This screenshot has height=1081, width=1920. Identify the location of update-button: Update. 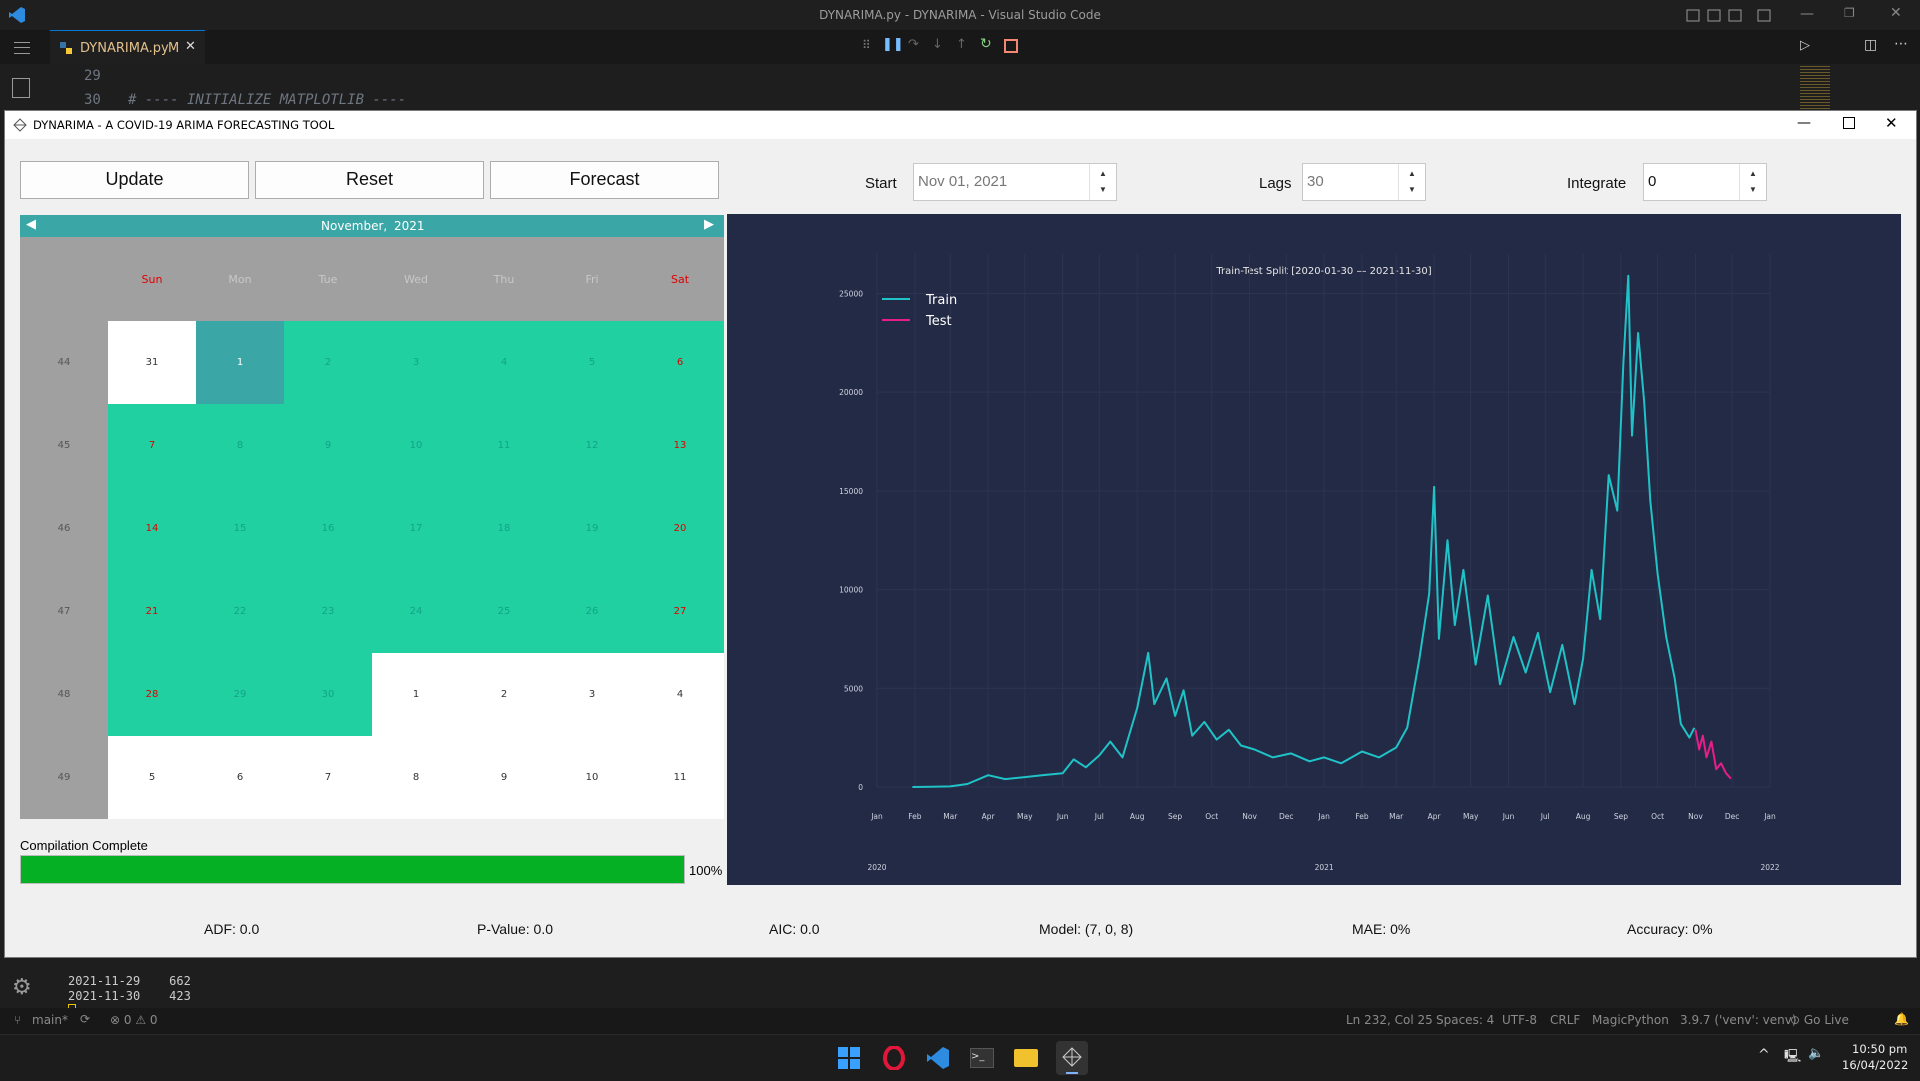
(134, 180).